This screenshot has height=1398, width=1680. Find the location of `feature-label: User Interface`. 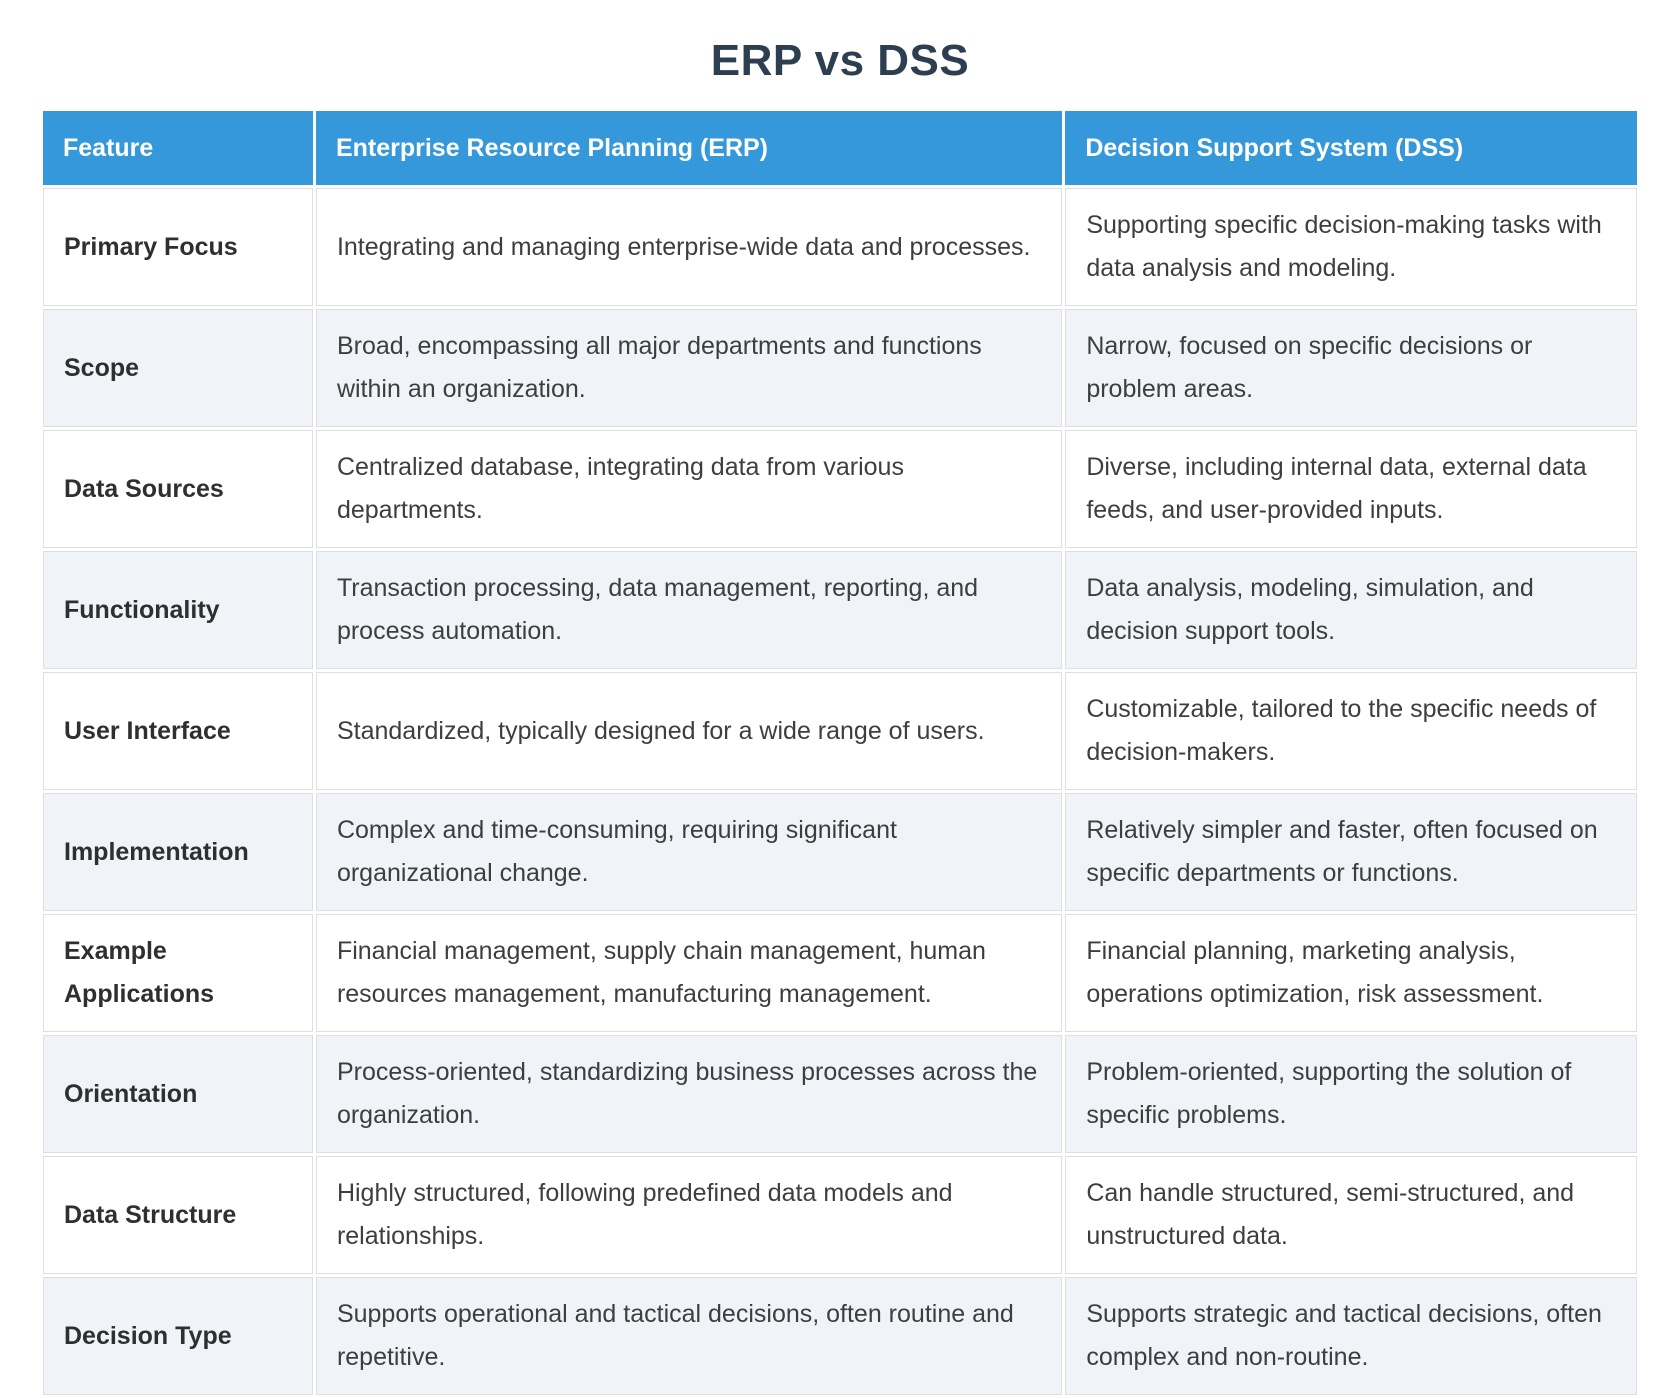

feature-label: User Interface is located at coordinates (178, 731).